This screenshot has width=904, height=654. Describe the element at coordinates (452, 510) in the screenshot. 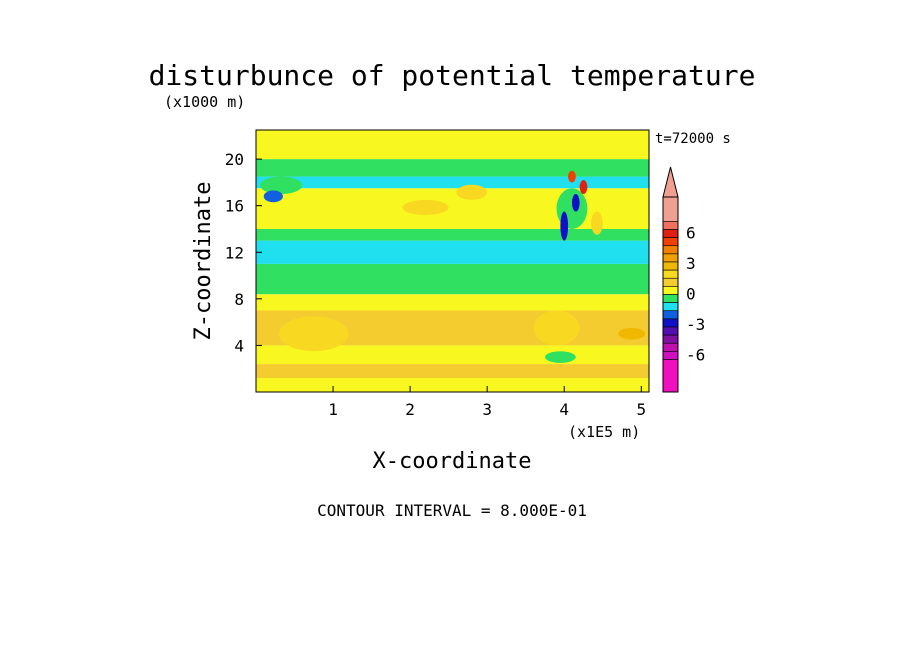

I see `contour-interval-note: CONTOUR INTERVAL = 8.000E-01` at that location.